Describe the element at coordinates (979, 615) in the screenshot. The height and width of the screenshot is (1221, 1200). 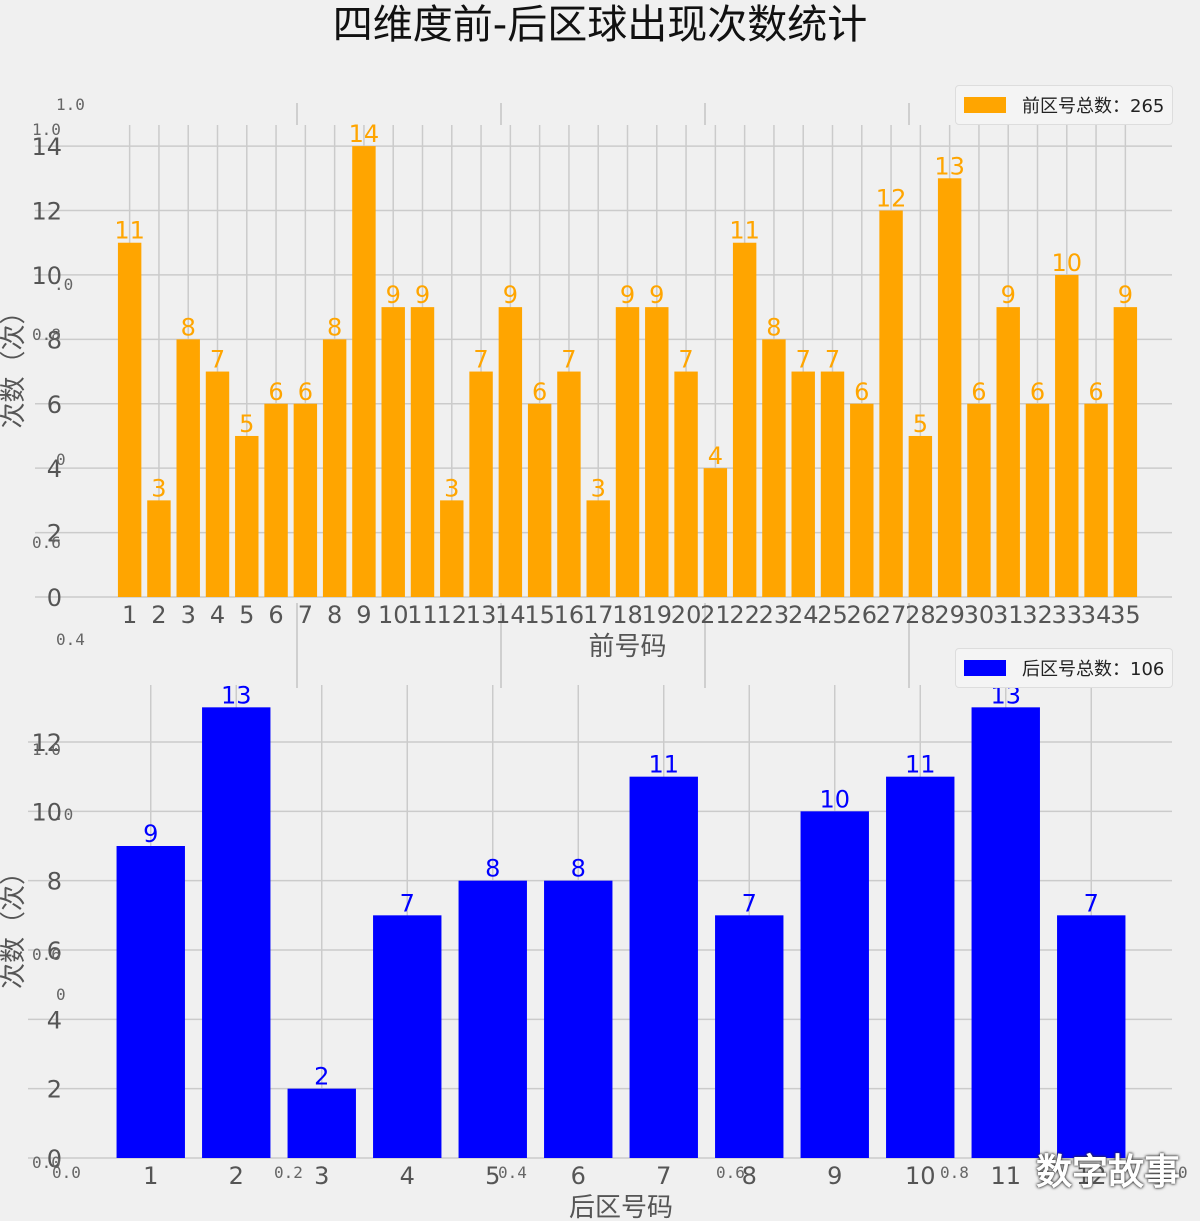
I see `x-tick-label: 30` at that location.